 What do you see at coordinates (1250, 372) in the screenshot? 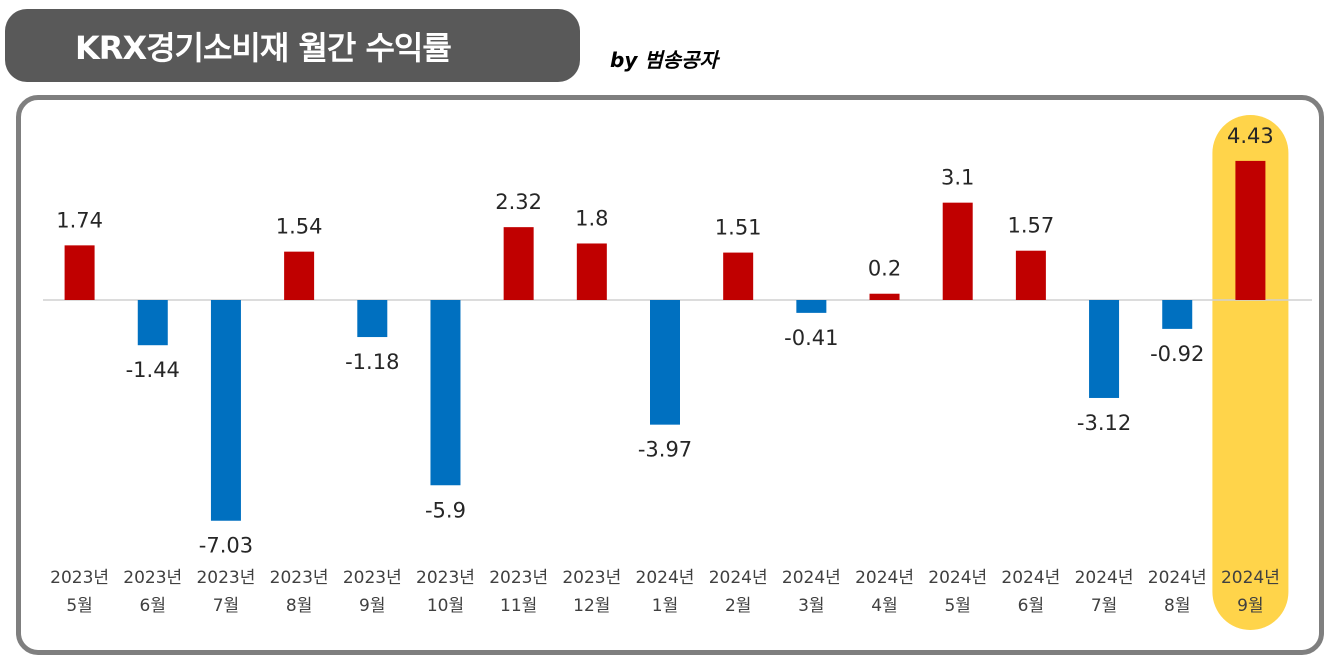
I see `highlight-capsule` at bounding box center [1250, 372].